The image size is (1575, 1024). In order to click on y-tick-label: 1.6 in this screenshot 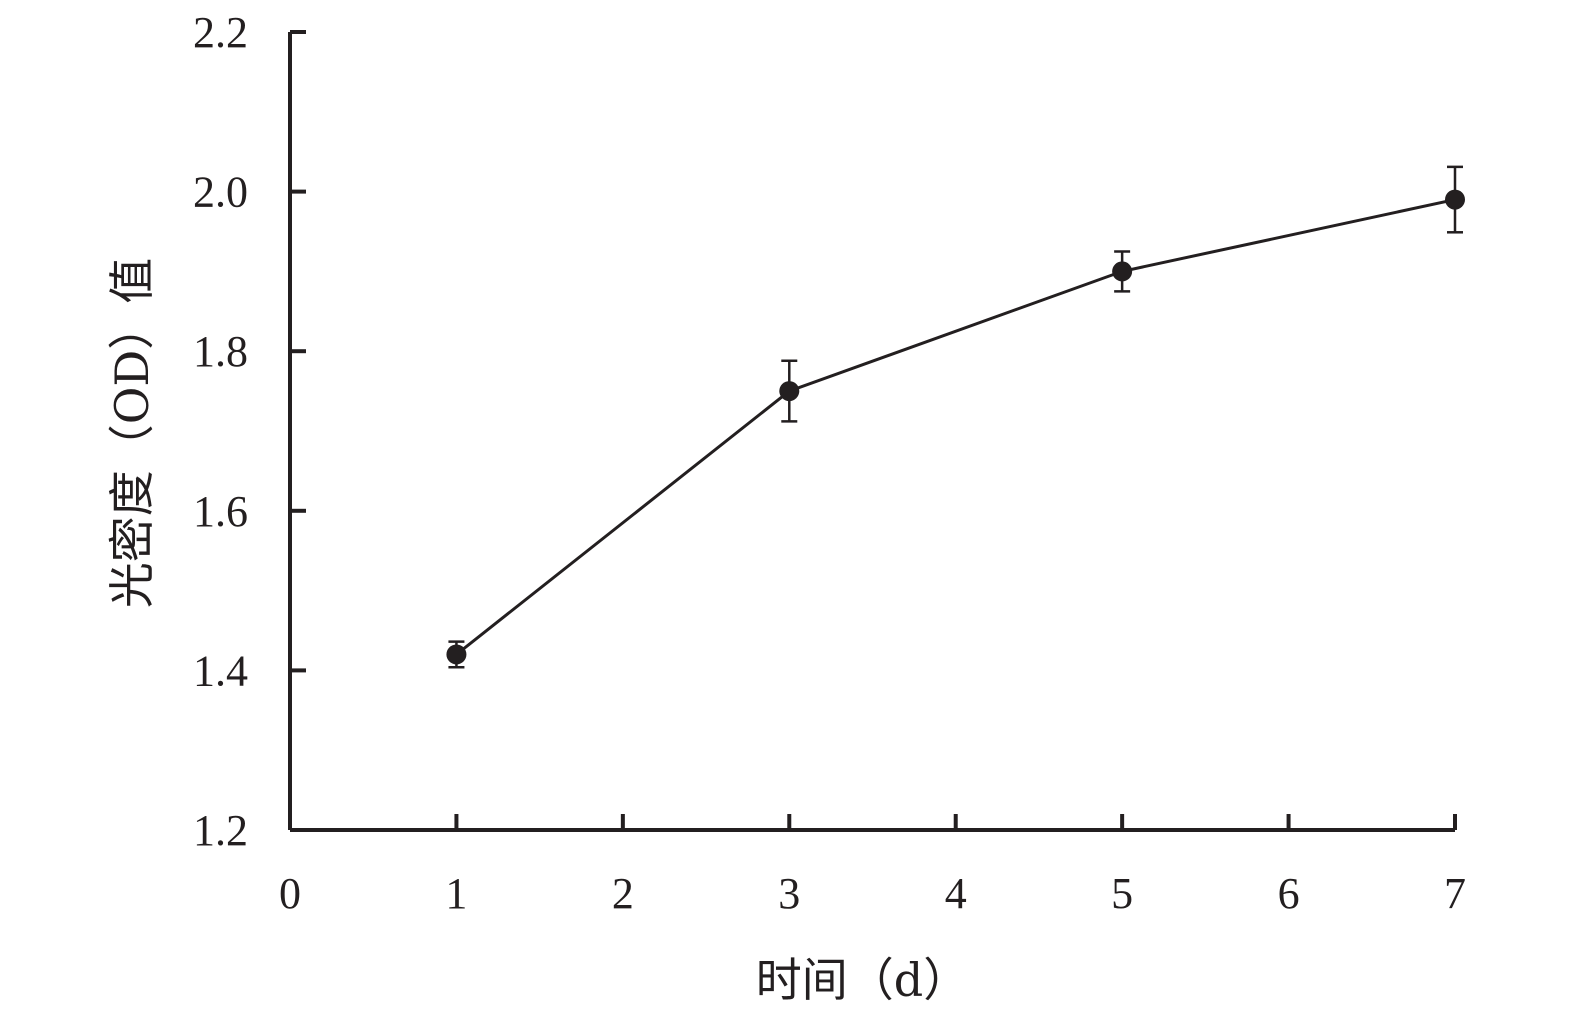, I will do `click(220, 511)`.